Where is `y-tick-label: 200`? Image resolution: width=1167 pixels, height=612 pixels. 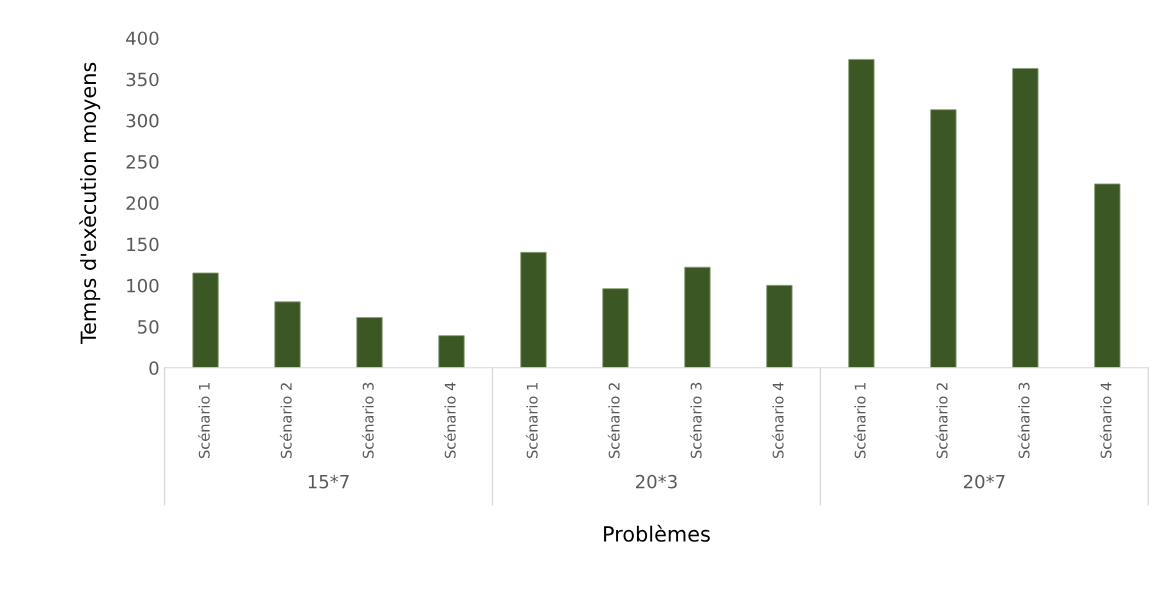 y-tick-label: 200 is located at coordinates (142, 203).